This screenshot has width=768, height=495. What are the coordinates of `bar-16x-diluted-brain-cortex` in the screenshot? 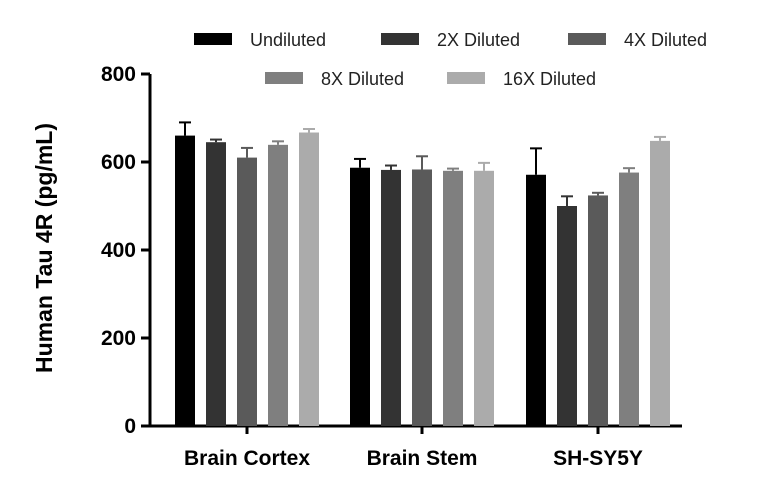 It's located at (309, 279).